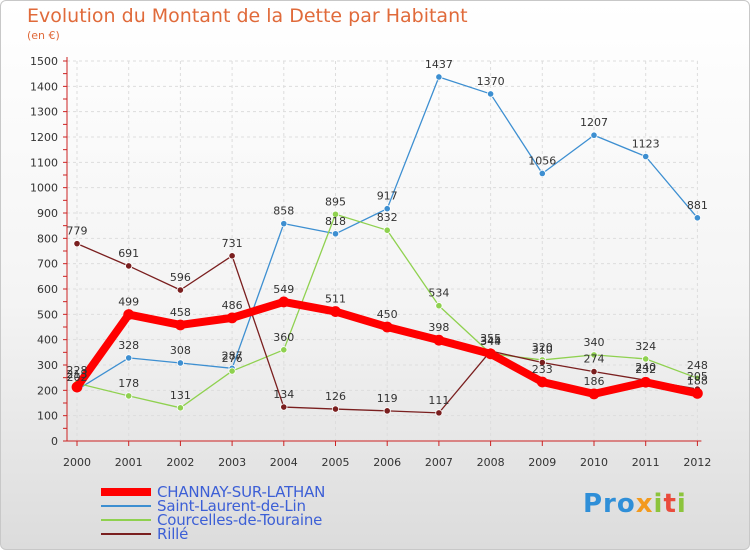 The image size is (750, 550). I want to click on data-label: 310, so click(542, 349).